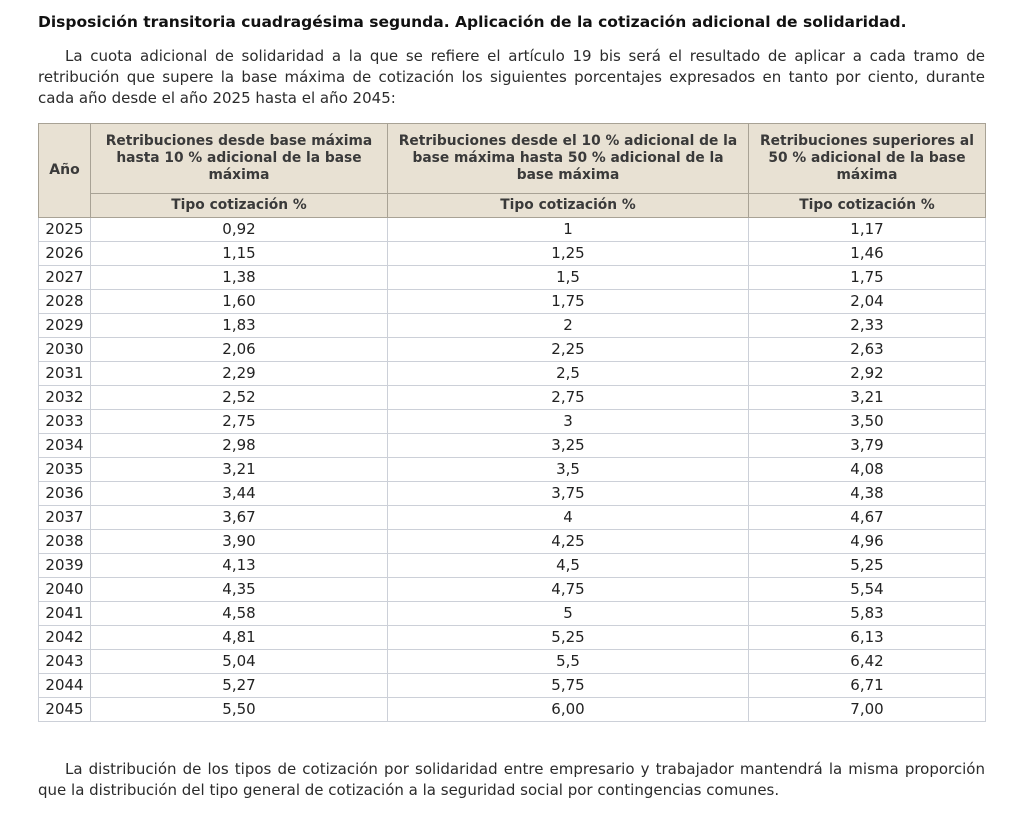 The height and width of the screenshot is (824, 1024). I want to click on rate-cell: 3,25, so click(568, 445).